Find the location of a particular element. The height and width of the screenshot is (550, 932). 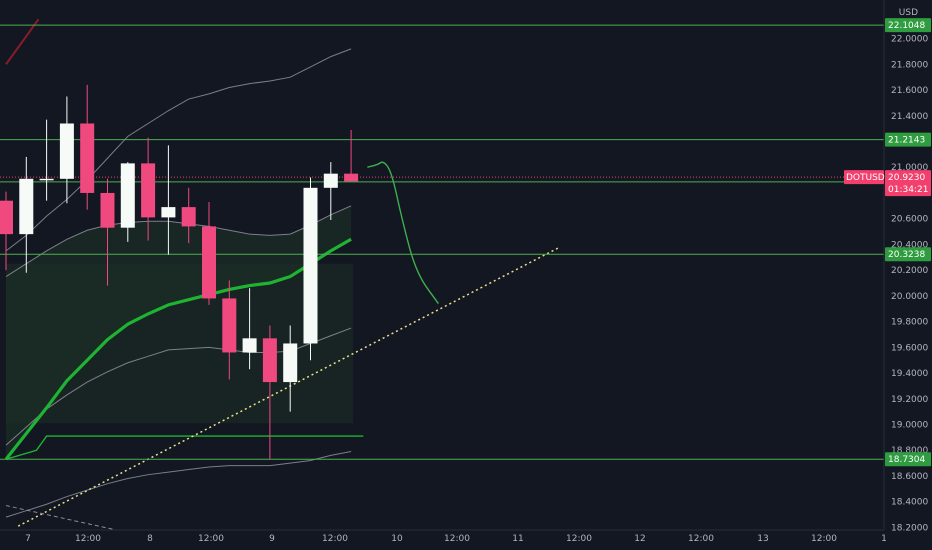

symbol-tag-label: DOTUSD is located at coordinates (865, 178).